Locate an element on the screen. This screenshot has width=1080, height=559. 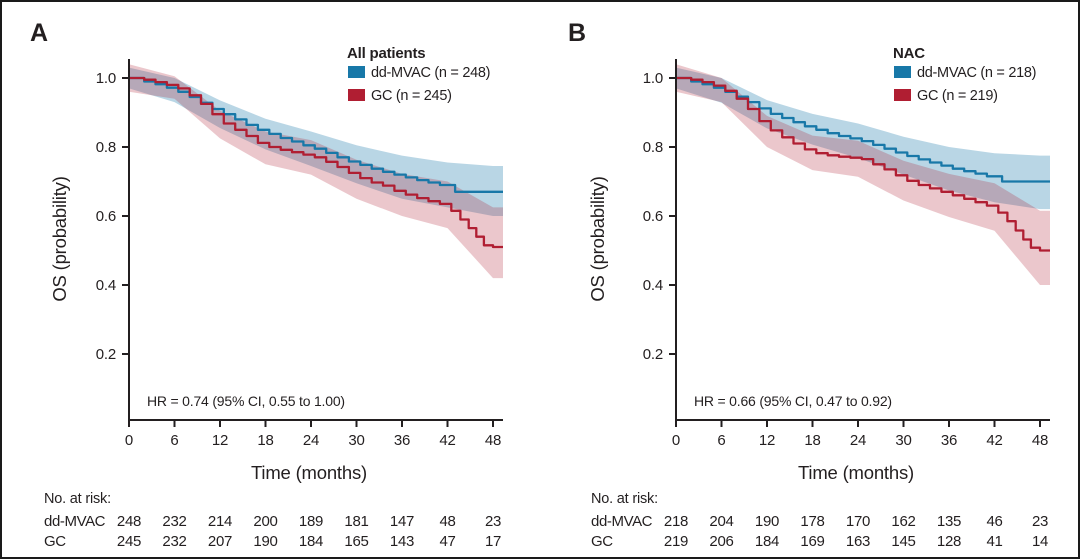
risk-count: 207 is located at coordinates (220, 541).